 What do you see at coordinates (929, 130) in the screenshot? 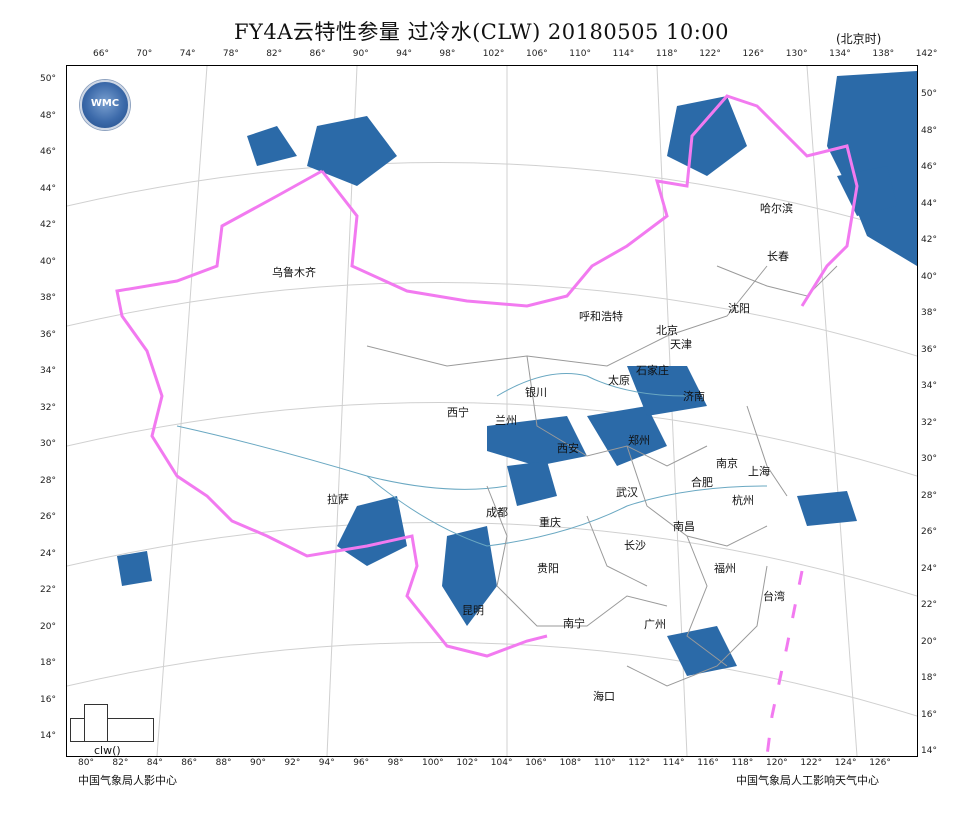
I see `right-tick-label: 48°` at bounding box center [929, 130].